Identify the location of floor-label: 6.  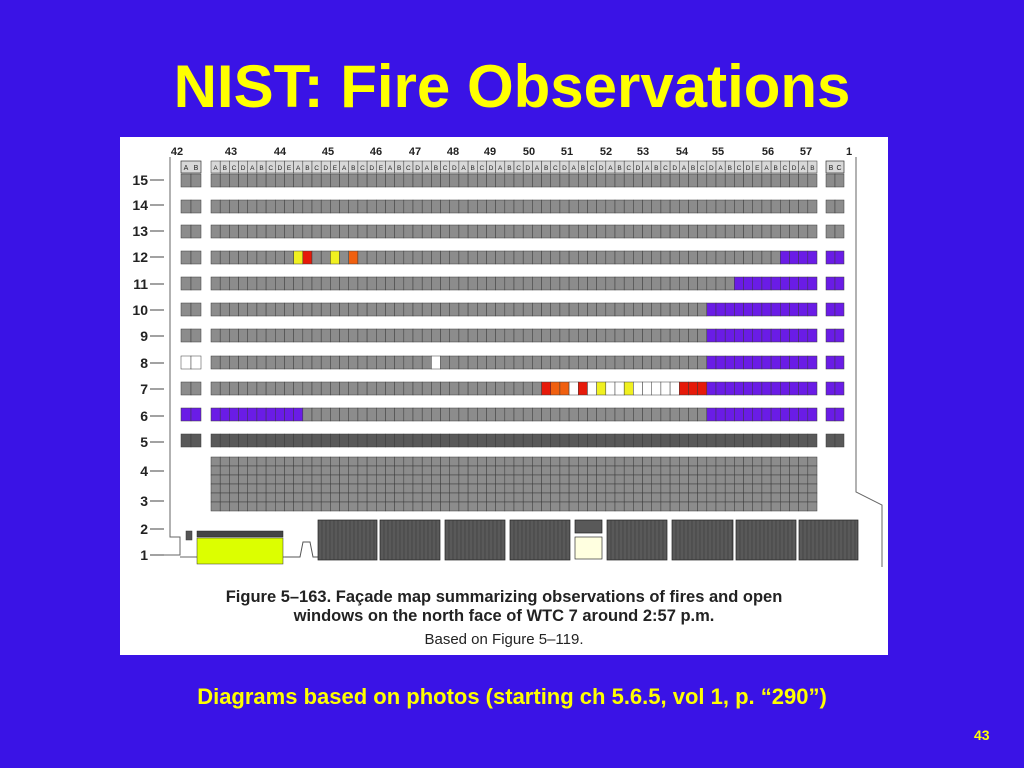
(144, 416).